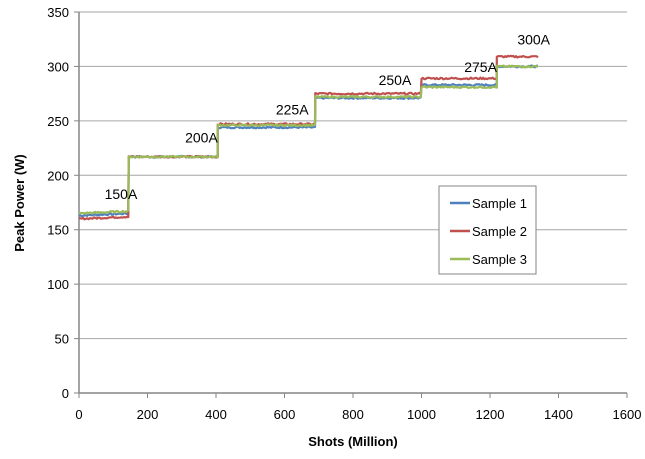 The width and height of the screenshot is (645, 459). What do you see at coordinates (353, 441) in the screenshot?
I see `x-axis-title: Shots (Million)` at bounding box center [353, 441].